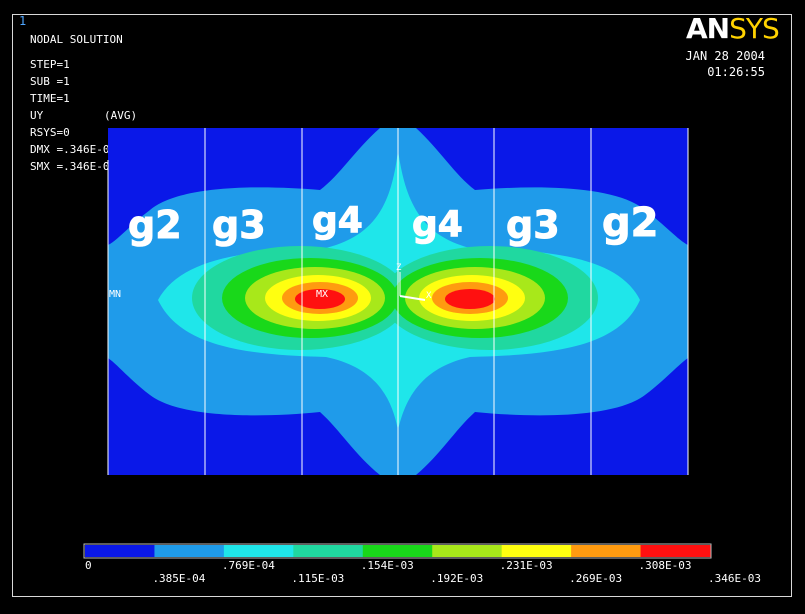  Describe the element at coordinates (429, 296) in the screenshot. I see `axis-x-label: X` at that location.